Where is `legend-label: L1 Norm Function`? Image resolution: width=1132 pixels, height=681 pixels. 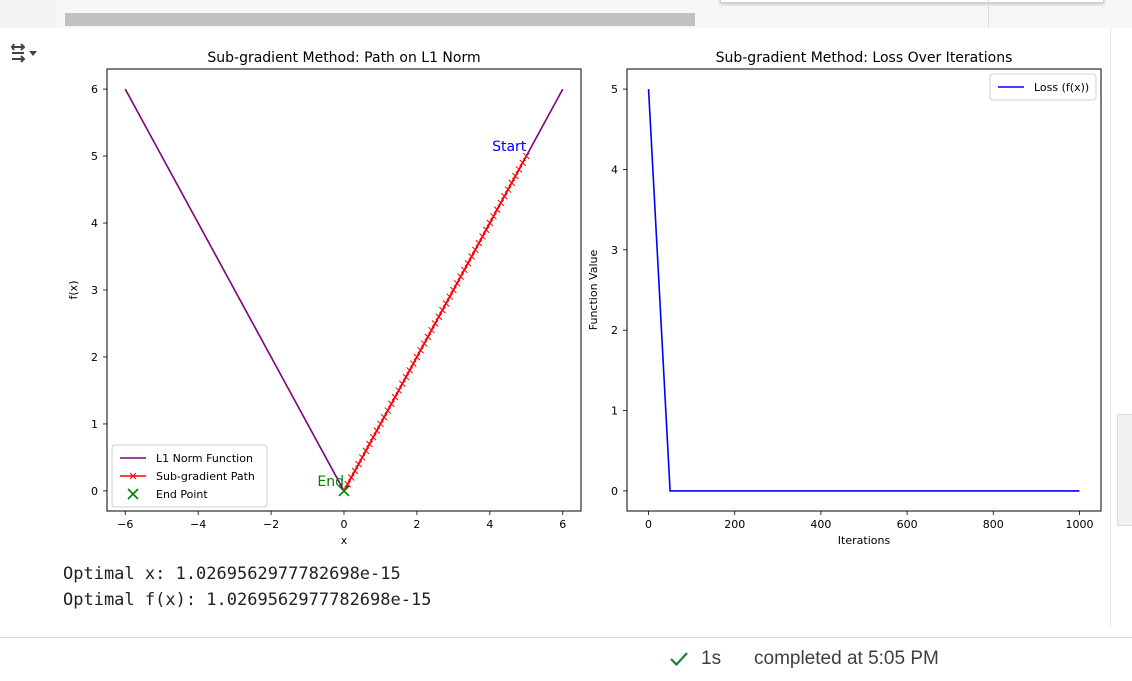 legend-label: L1 Norm Function is located at coordinates (204, 458).